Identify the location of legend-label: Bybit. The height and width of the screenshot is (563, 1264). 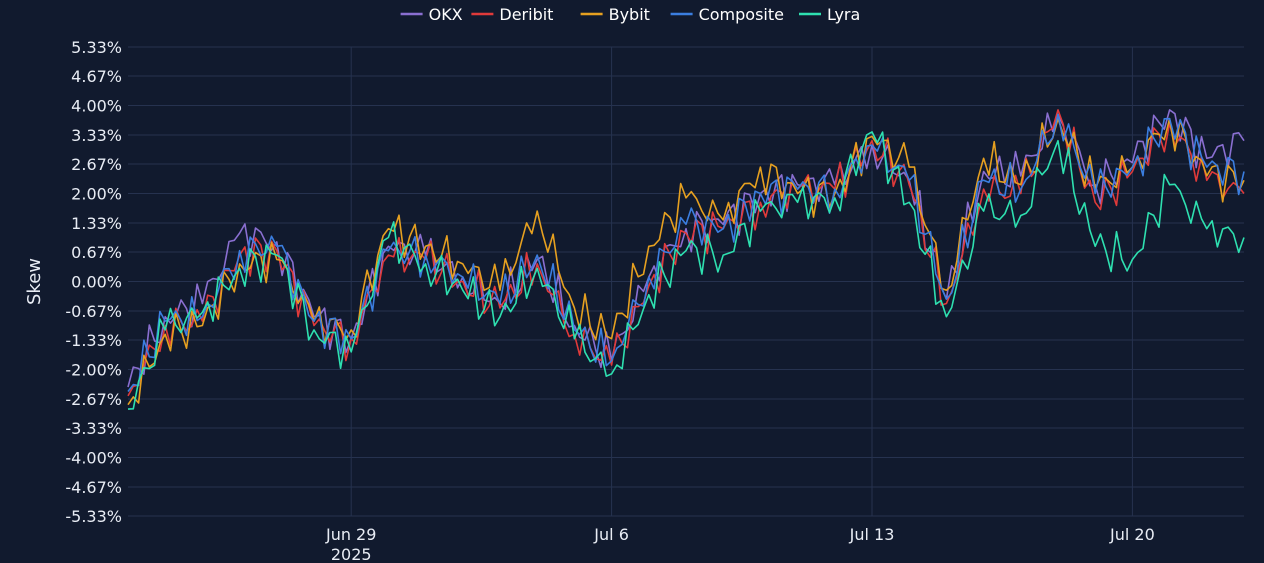
(629, 14).